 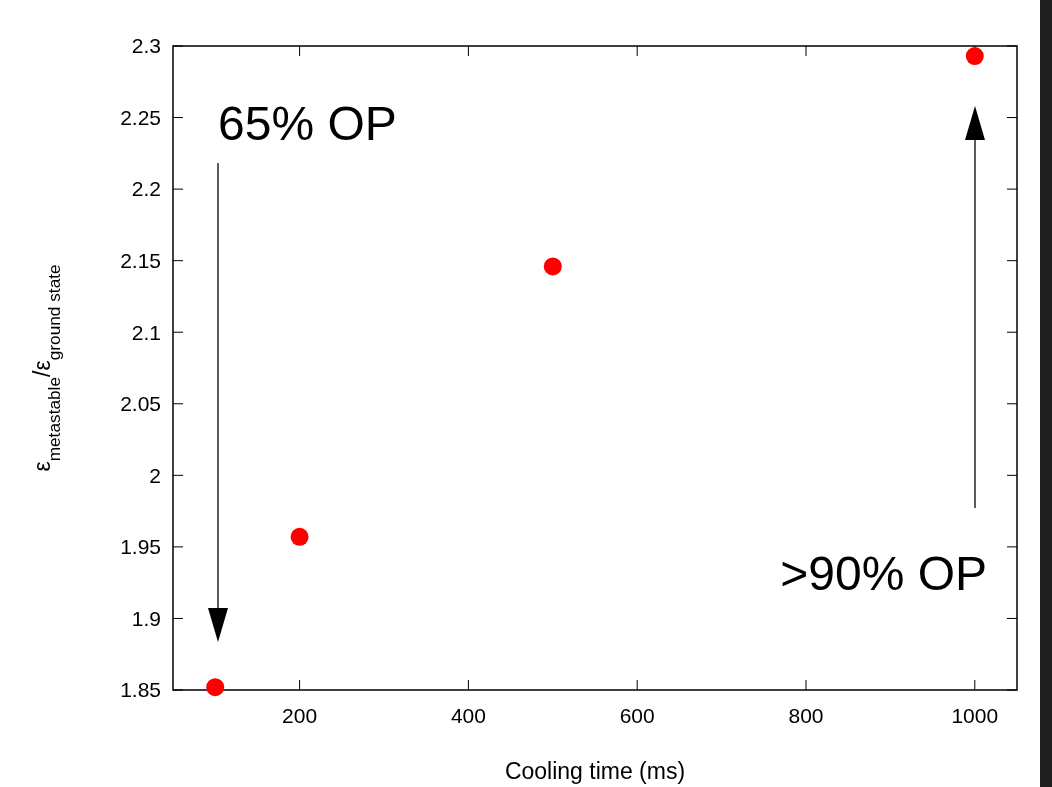 What do you see at coordinates (155, 475) in the screenshot?
I see `y-tick-label: 2` at bounding box center [155, 475].